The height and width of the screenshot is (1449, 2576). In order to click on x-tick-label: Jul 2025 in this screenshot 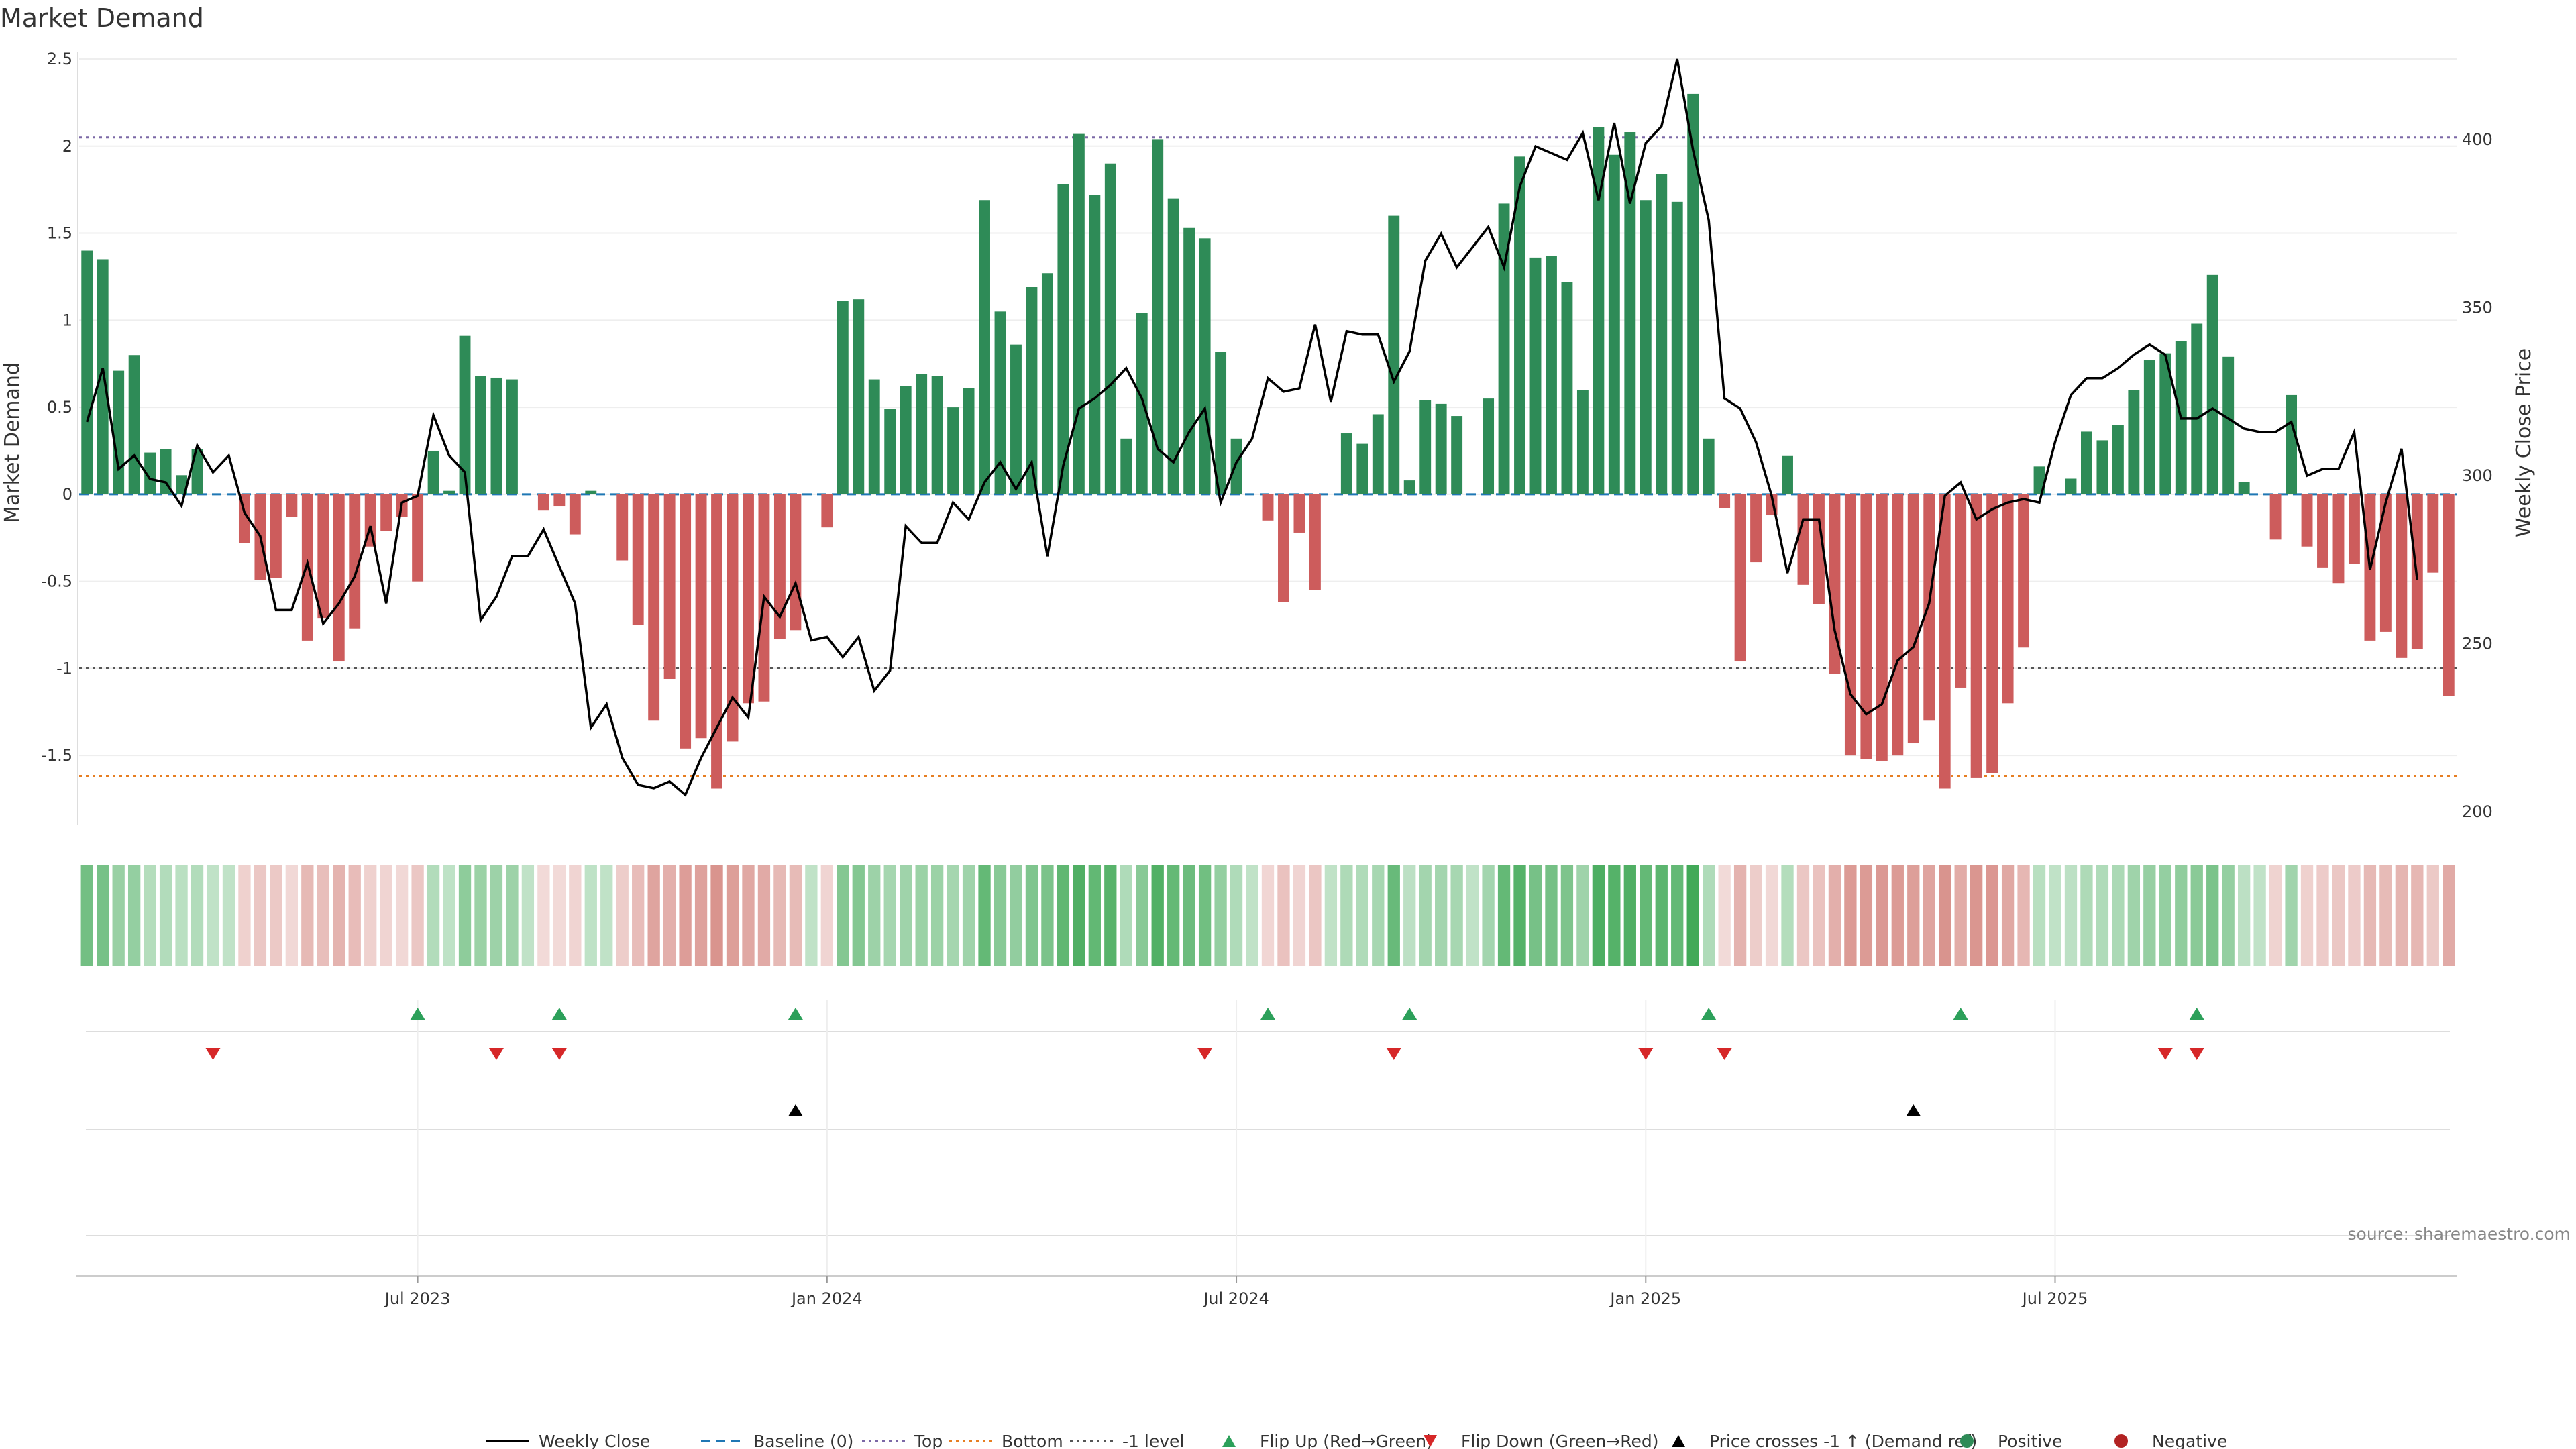, I will do `click(2054, 1298)`.